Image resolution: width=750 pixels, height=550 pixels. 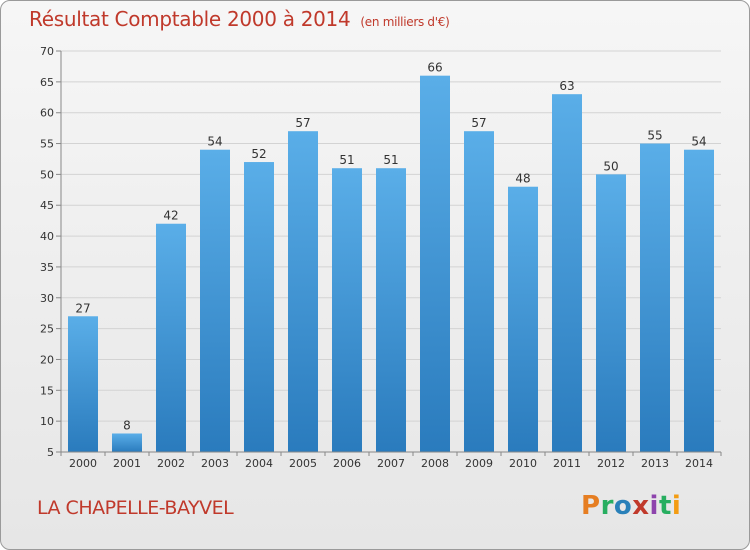 I want to click on proxiti-logo: Proxiti, so click(x=631, y=506).